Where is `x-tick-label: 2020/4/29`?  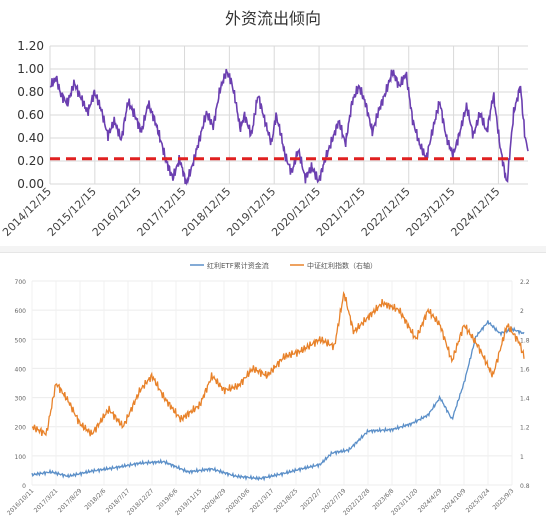
x-tick-label: 2020/4/29 is located at coordinates (214, 500).